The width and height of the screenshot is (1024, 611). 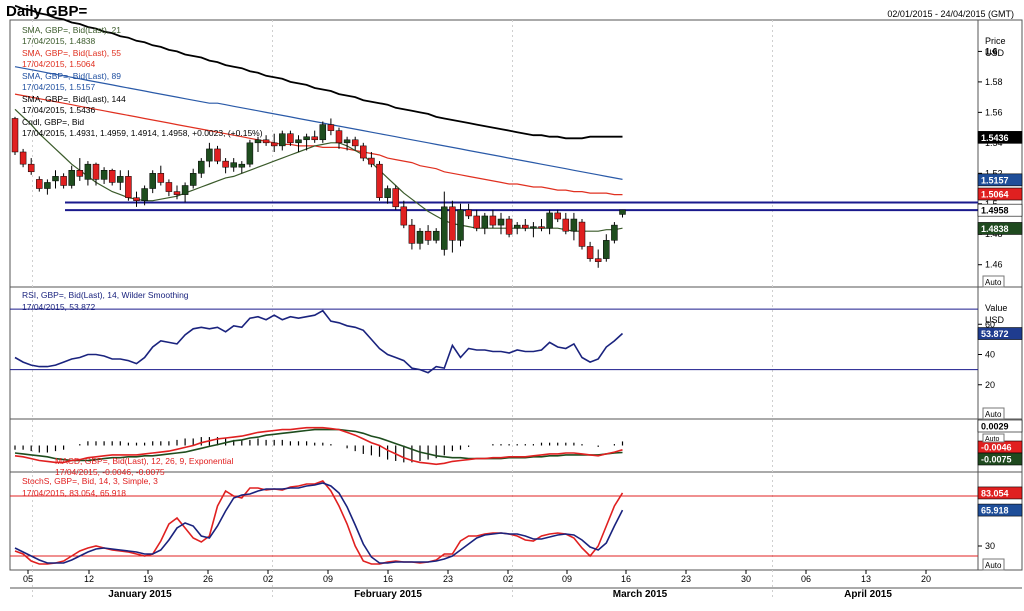 What do you see at coordinates (140, 594) in the screenshot?
I see `month-label-0: January 2015` at bounding box center [140, 594].